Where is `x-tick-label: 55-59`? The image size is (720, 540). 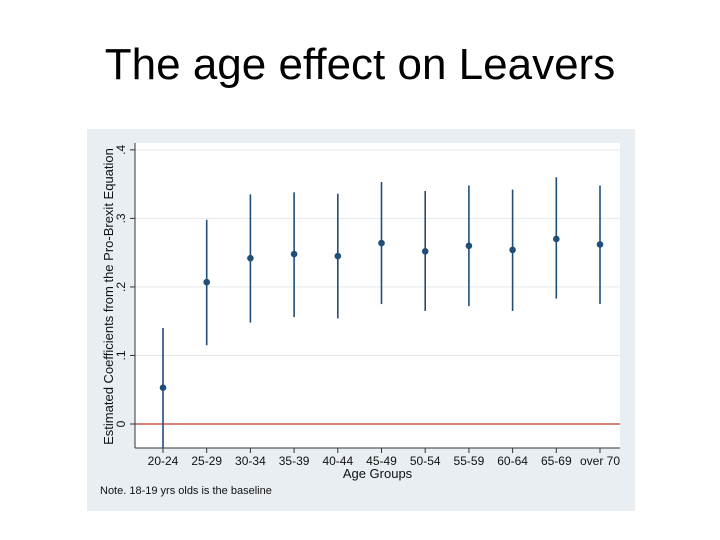 x-tick-label: 55-59 is located at coordinates (469, 461).